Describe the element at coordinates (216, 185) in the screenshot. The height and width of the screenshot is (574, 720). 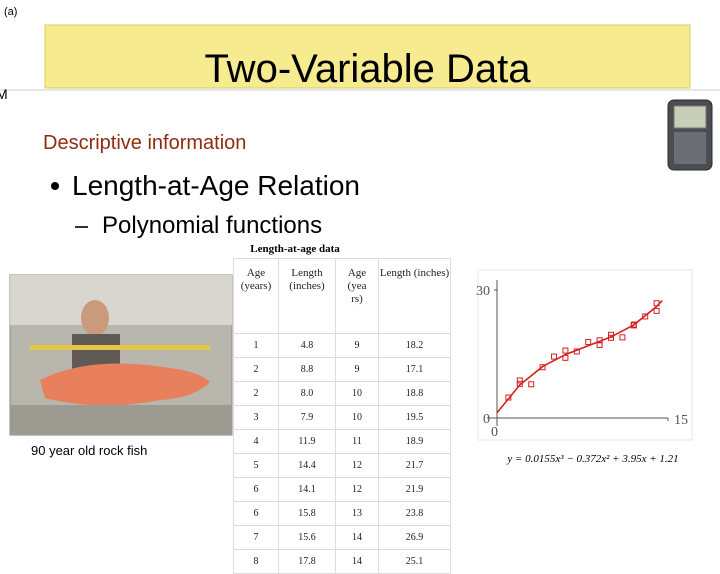
I see `bullet-text: Length-at-Age Relation` at that location.